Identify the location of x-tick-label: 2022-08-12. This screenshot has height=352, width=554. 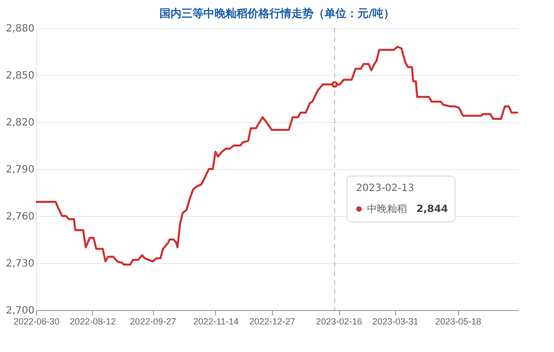
(93, 321).